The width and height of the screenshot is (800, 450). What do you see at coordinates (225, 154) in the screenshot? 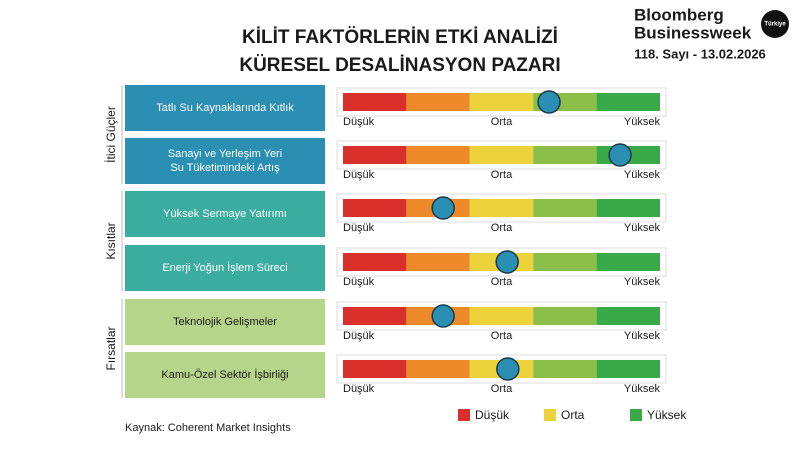
I see `factor-label-line: Sanayi ve Yerleşim Yeri` at bounding box center [225, 154].